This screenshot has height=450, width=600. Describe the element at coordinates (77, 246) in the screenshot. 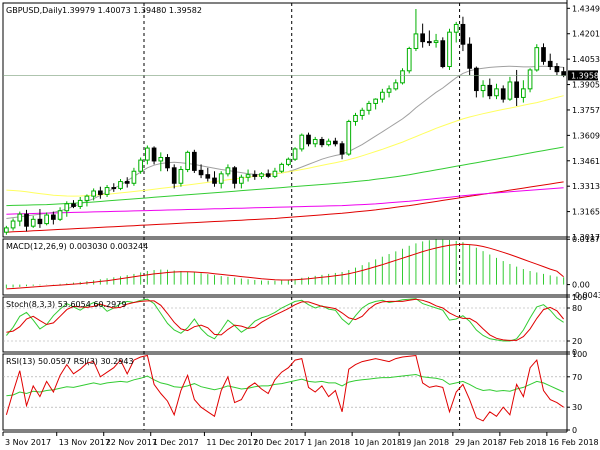

I see `macd-title: MACD(12,26,9) 0.003030 0.003244` at that location.